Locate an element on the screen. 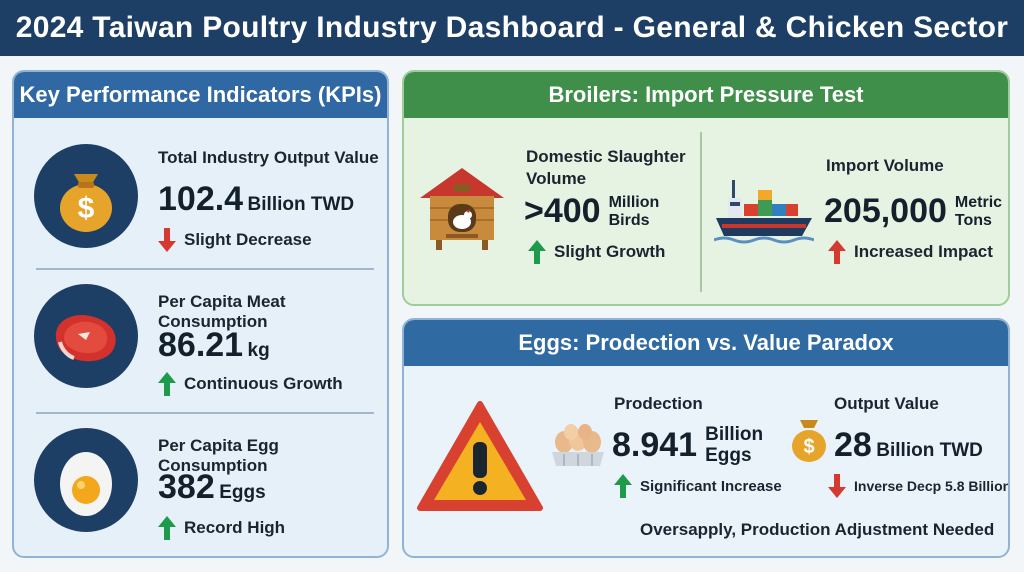 The image size is (1024, 572). kpi-meat-unit: kg is located at coordinates (258, 350).